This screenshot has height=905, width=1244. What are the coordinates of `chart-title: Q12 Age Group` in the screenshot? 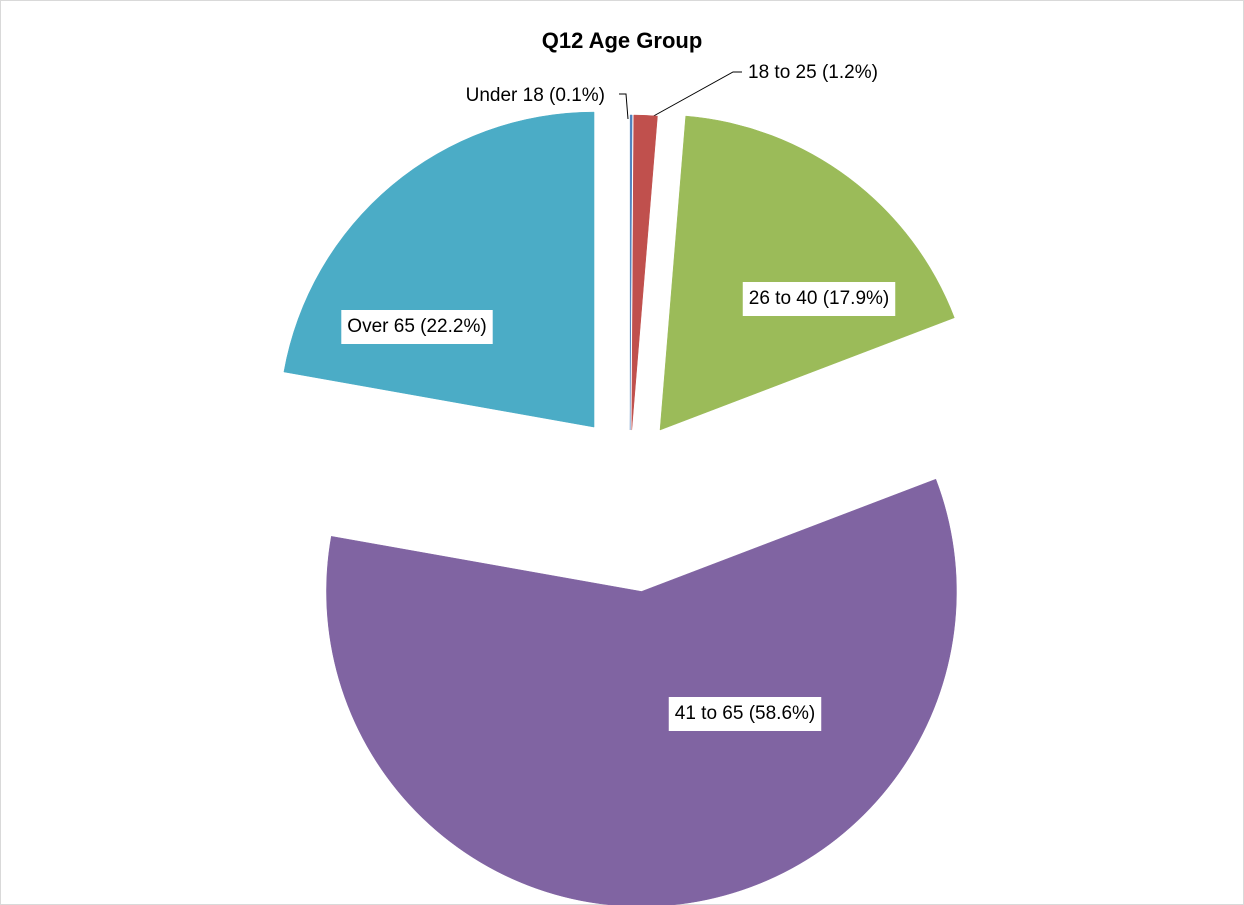 It's located at (622, 40).